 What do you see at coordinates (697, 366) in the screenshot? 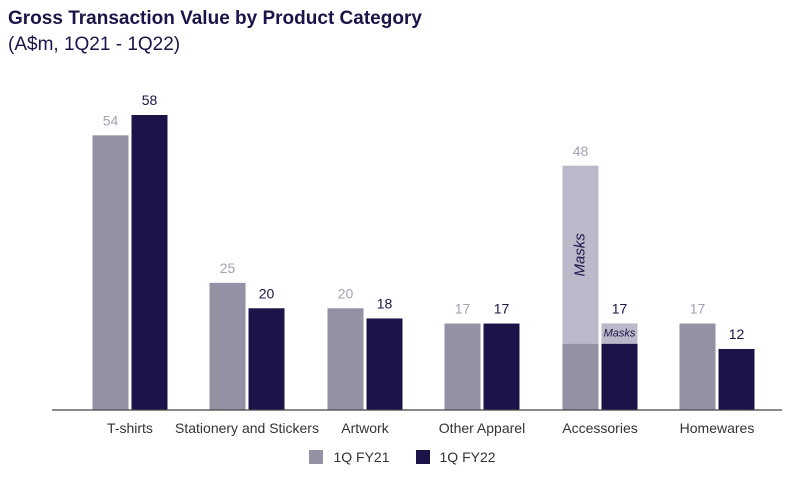
I see `bar-homewares-fy21` at bounding box center [697, 366].